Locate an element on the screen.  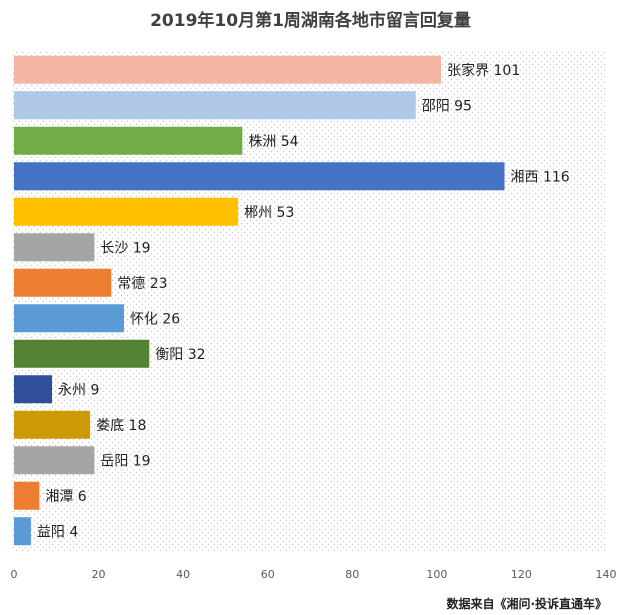
bar-label-11: 岳阳 19 is located at coordinates (125, 461).